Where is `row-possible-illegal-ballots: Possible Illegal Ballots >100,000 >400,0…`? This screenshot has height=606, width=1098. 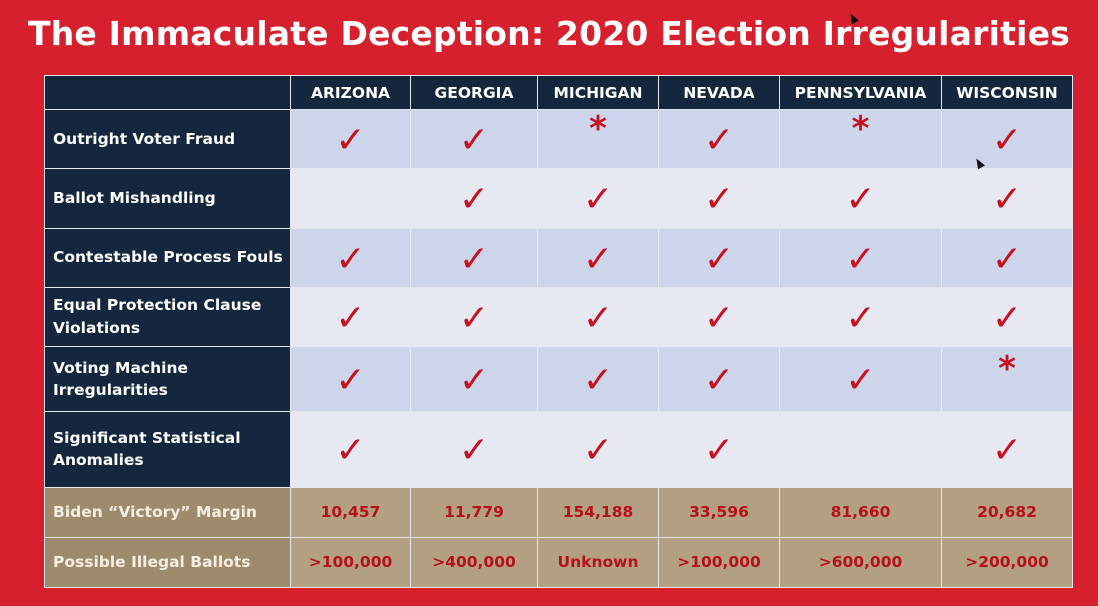
row-possible-illegal-ballots: Possible Illegal Ballots >100,000 >400,0… is located at coordinates (558, 562).